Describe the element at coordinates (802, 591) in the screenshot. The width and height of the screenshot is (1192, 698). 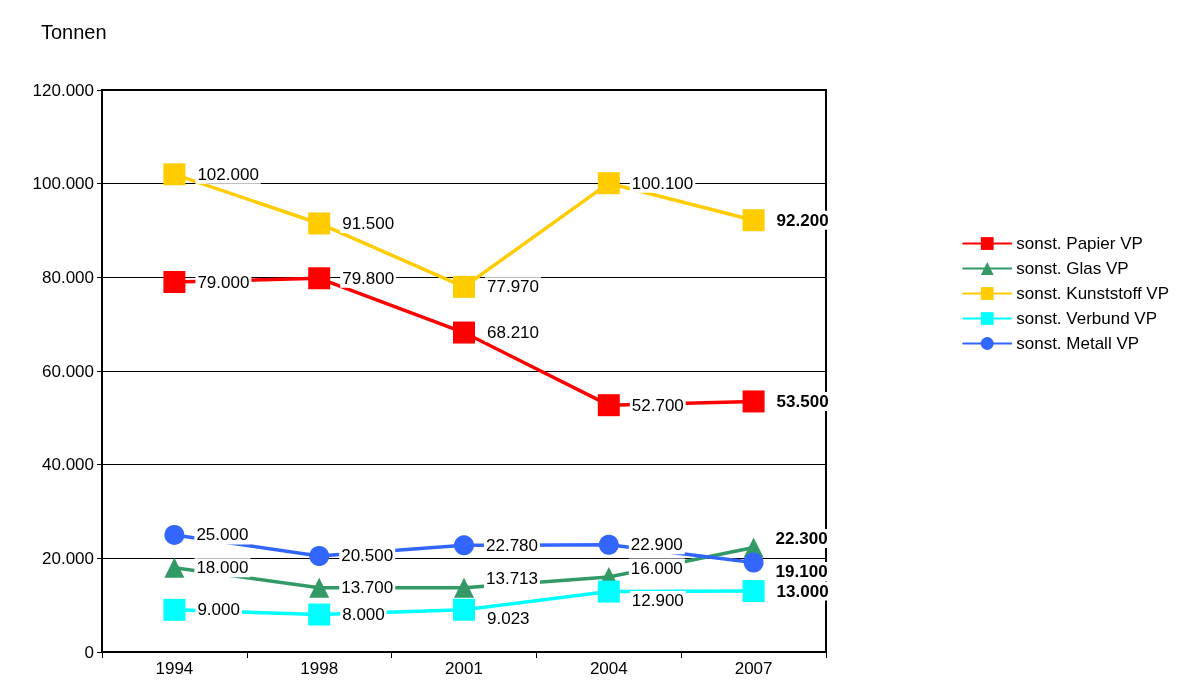
I see `data-label: 13.000` at that location.